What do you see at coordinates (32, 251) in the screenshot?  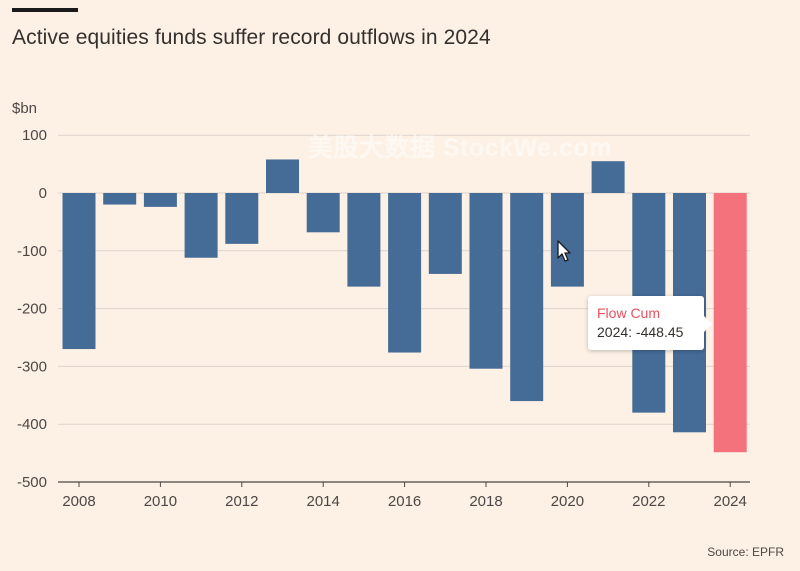 I see `y-tick-label: -100` at bounding box center [32, 251].